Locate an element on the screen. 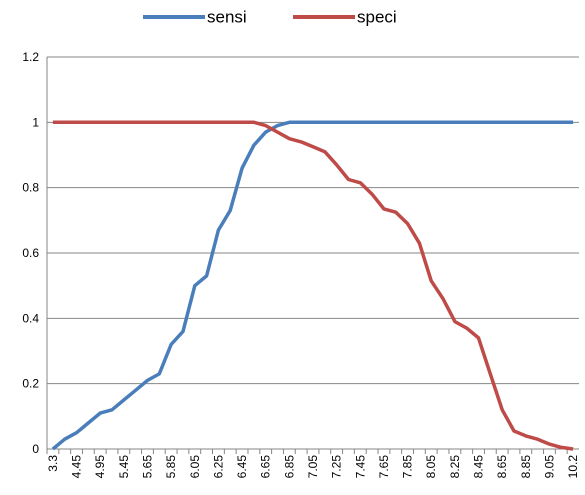  legend-label: sensi is located at coordinates (227, 16).